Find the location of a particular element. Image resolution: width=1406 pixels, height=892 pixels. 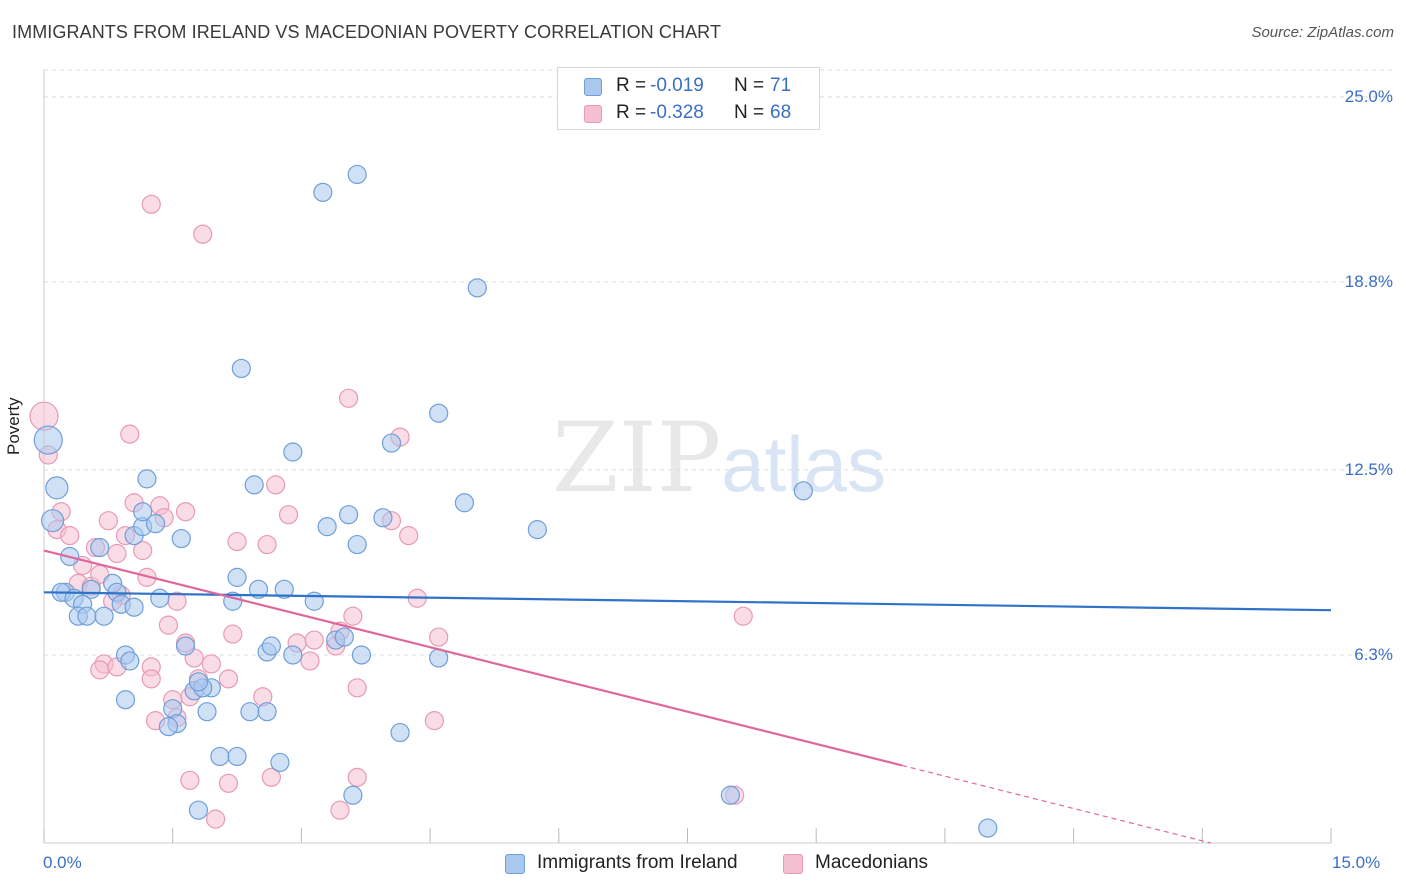

legend-row-ireland: R = -0.019 N = 71 is located at coordinates (688, 87).